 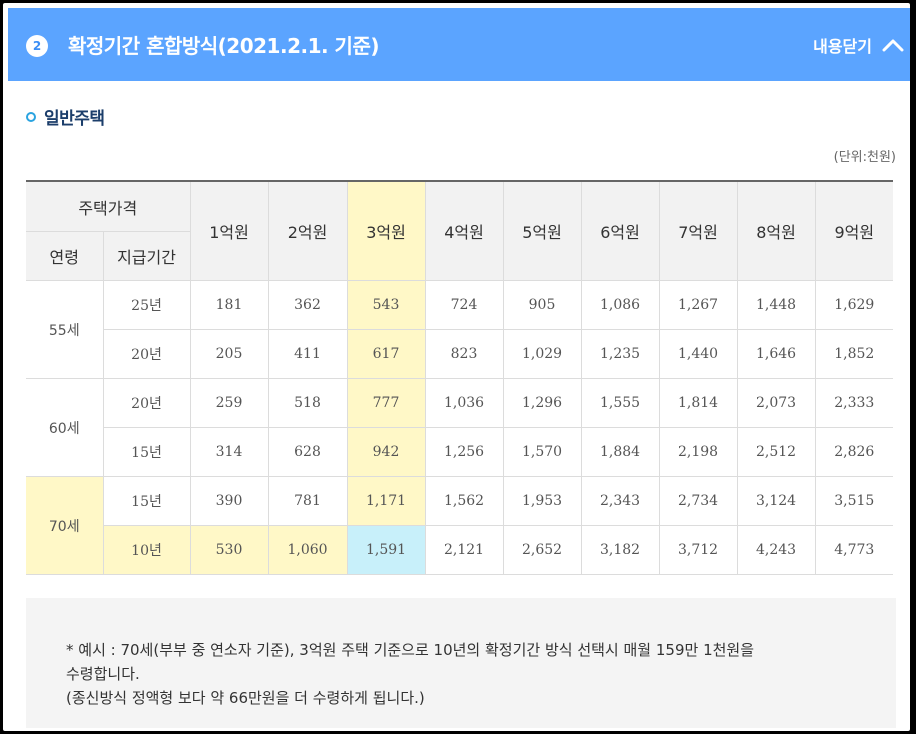 I want to click on price-header: 5억원, so click(x=542, y=231).